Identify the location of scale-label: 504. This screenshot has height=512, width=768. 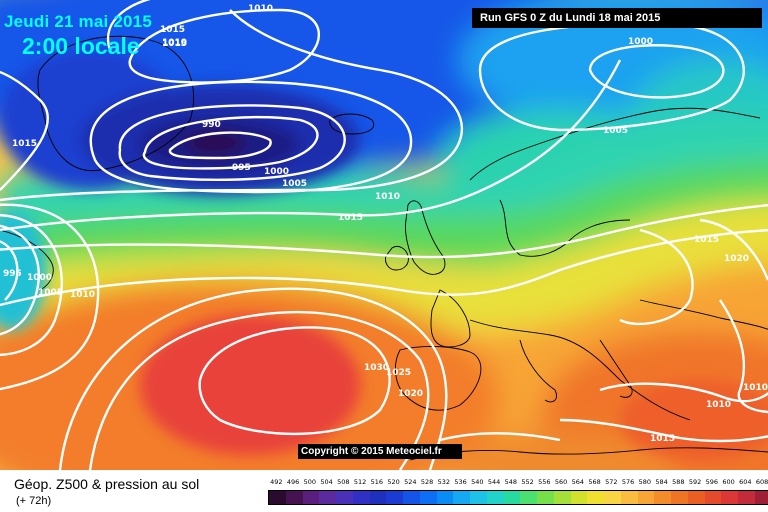
(326, 482).